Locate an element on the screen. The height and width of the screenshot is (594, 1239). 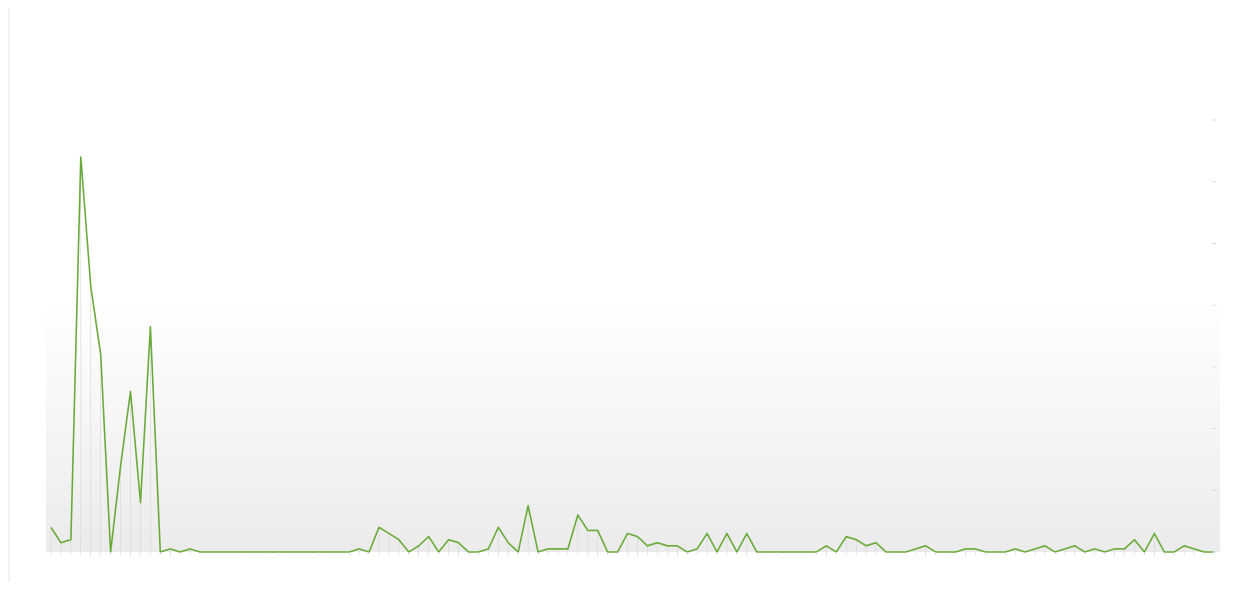
x-axis-ticks is located at coordinates (632, 553).